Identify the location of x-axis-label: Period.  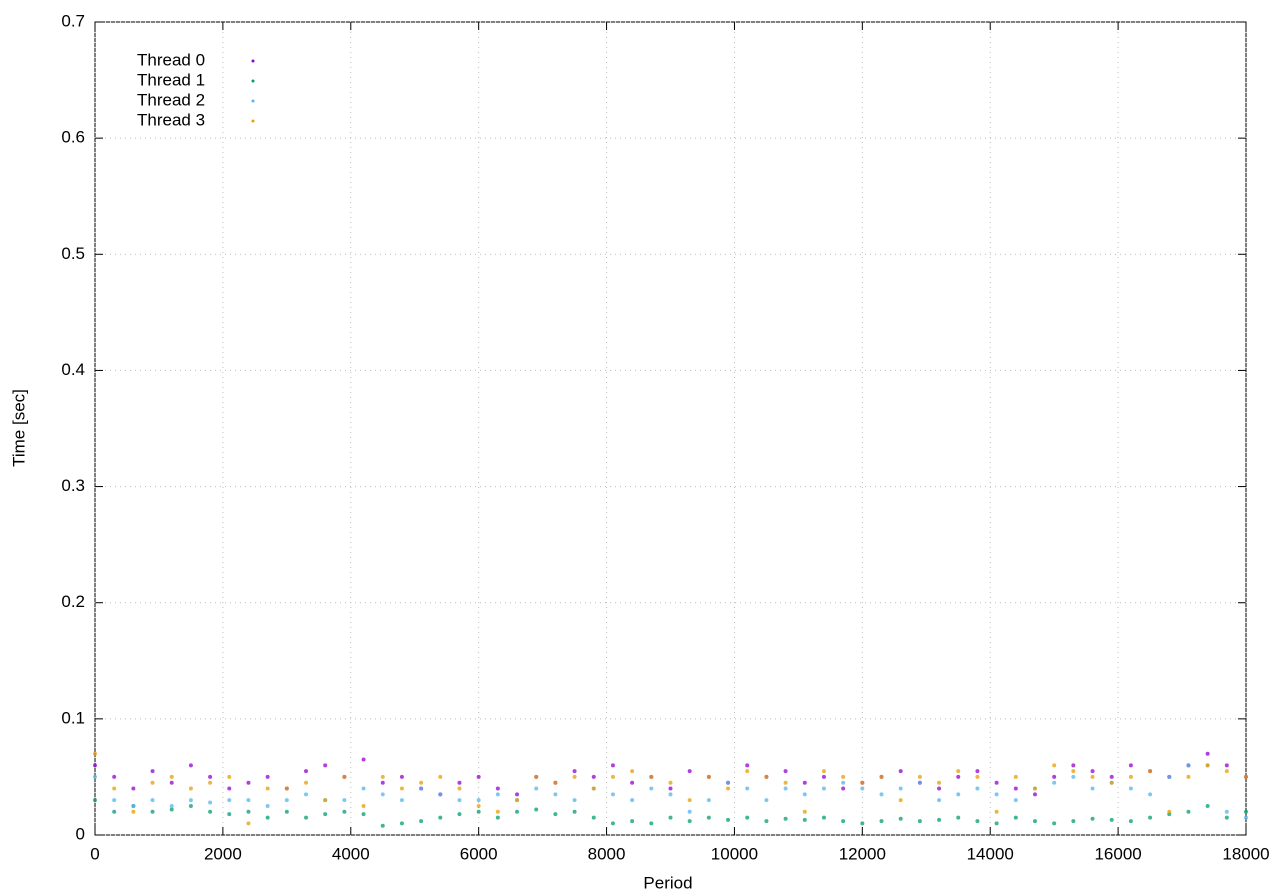
(667, 882).